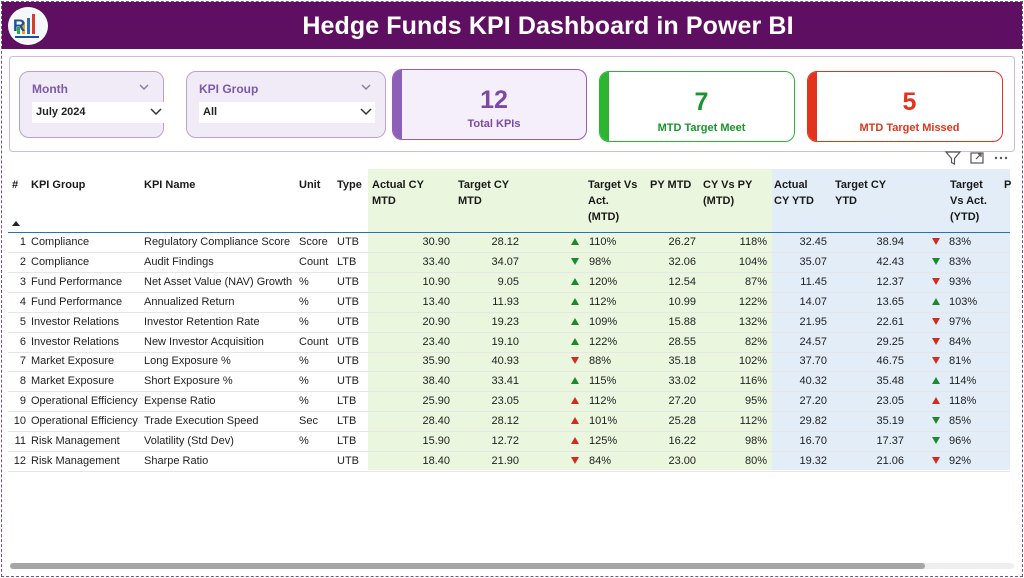  What do you see at coordinates (20, 441) in the screenshot?
I see `cell-idx: 11` at bounding box center [20, 441].